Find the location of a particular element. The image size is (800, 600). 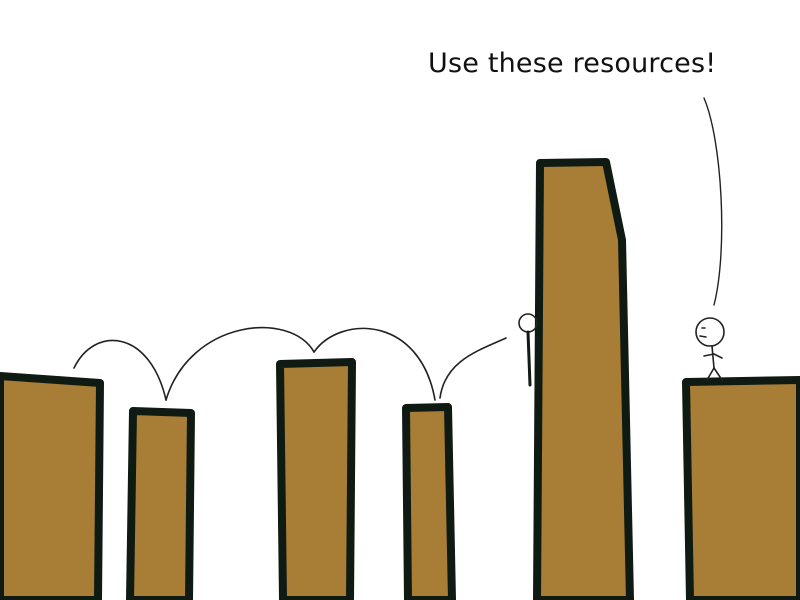

jump-arcs is located at coordinates (290, 363).